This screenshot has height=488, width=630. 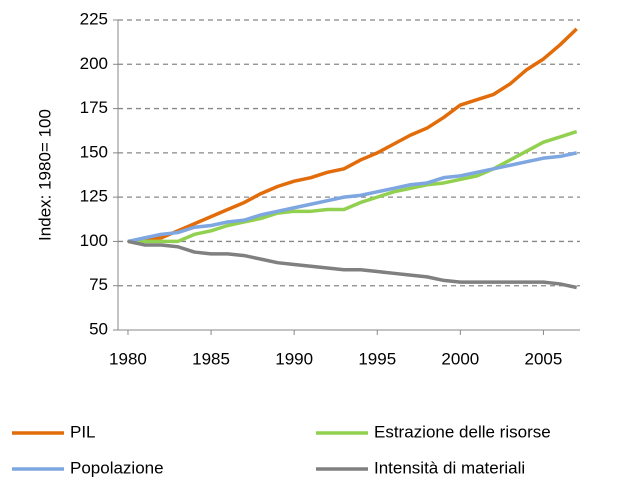 What do you see at coordinates (94, 240) in the screenshot?
I see `y-tick-label: 100` at bounding box center [94, 240].